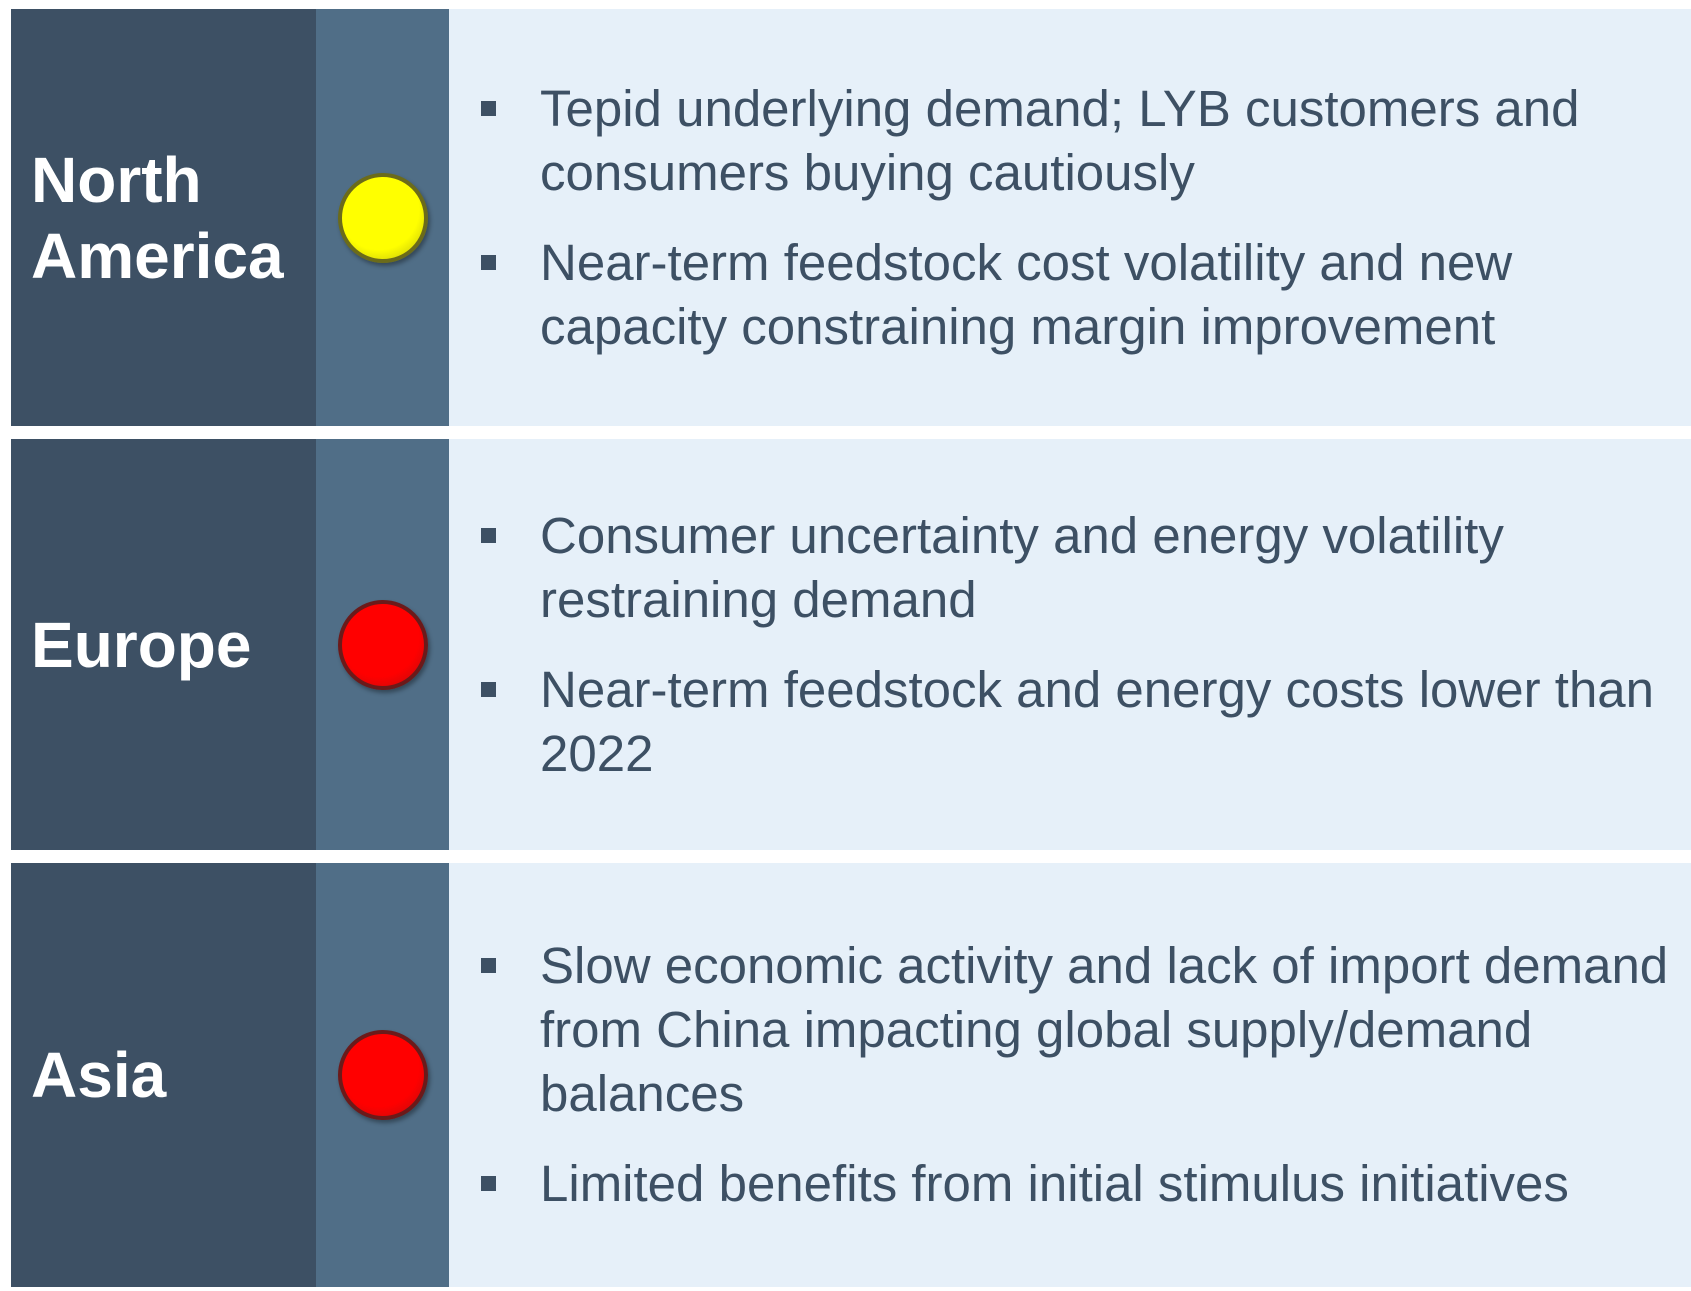 The image size is (1691, 1291). I want to click on region-label: Europe, so click(163, 644).